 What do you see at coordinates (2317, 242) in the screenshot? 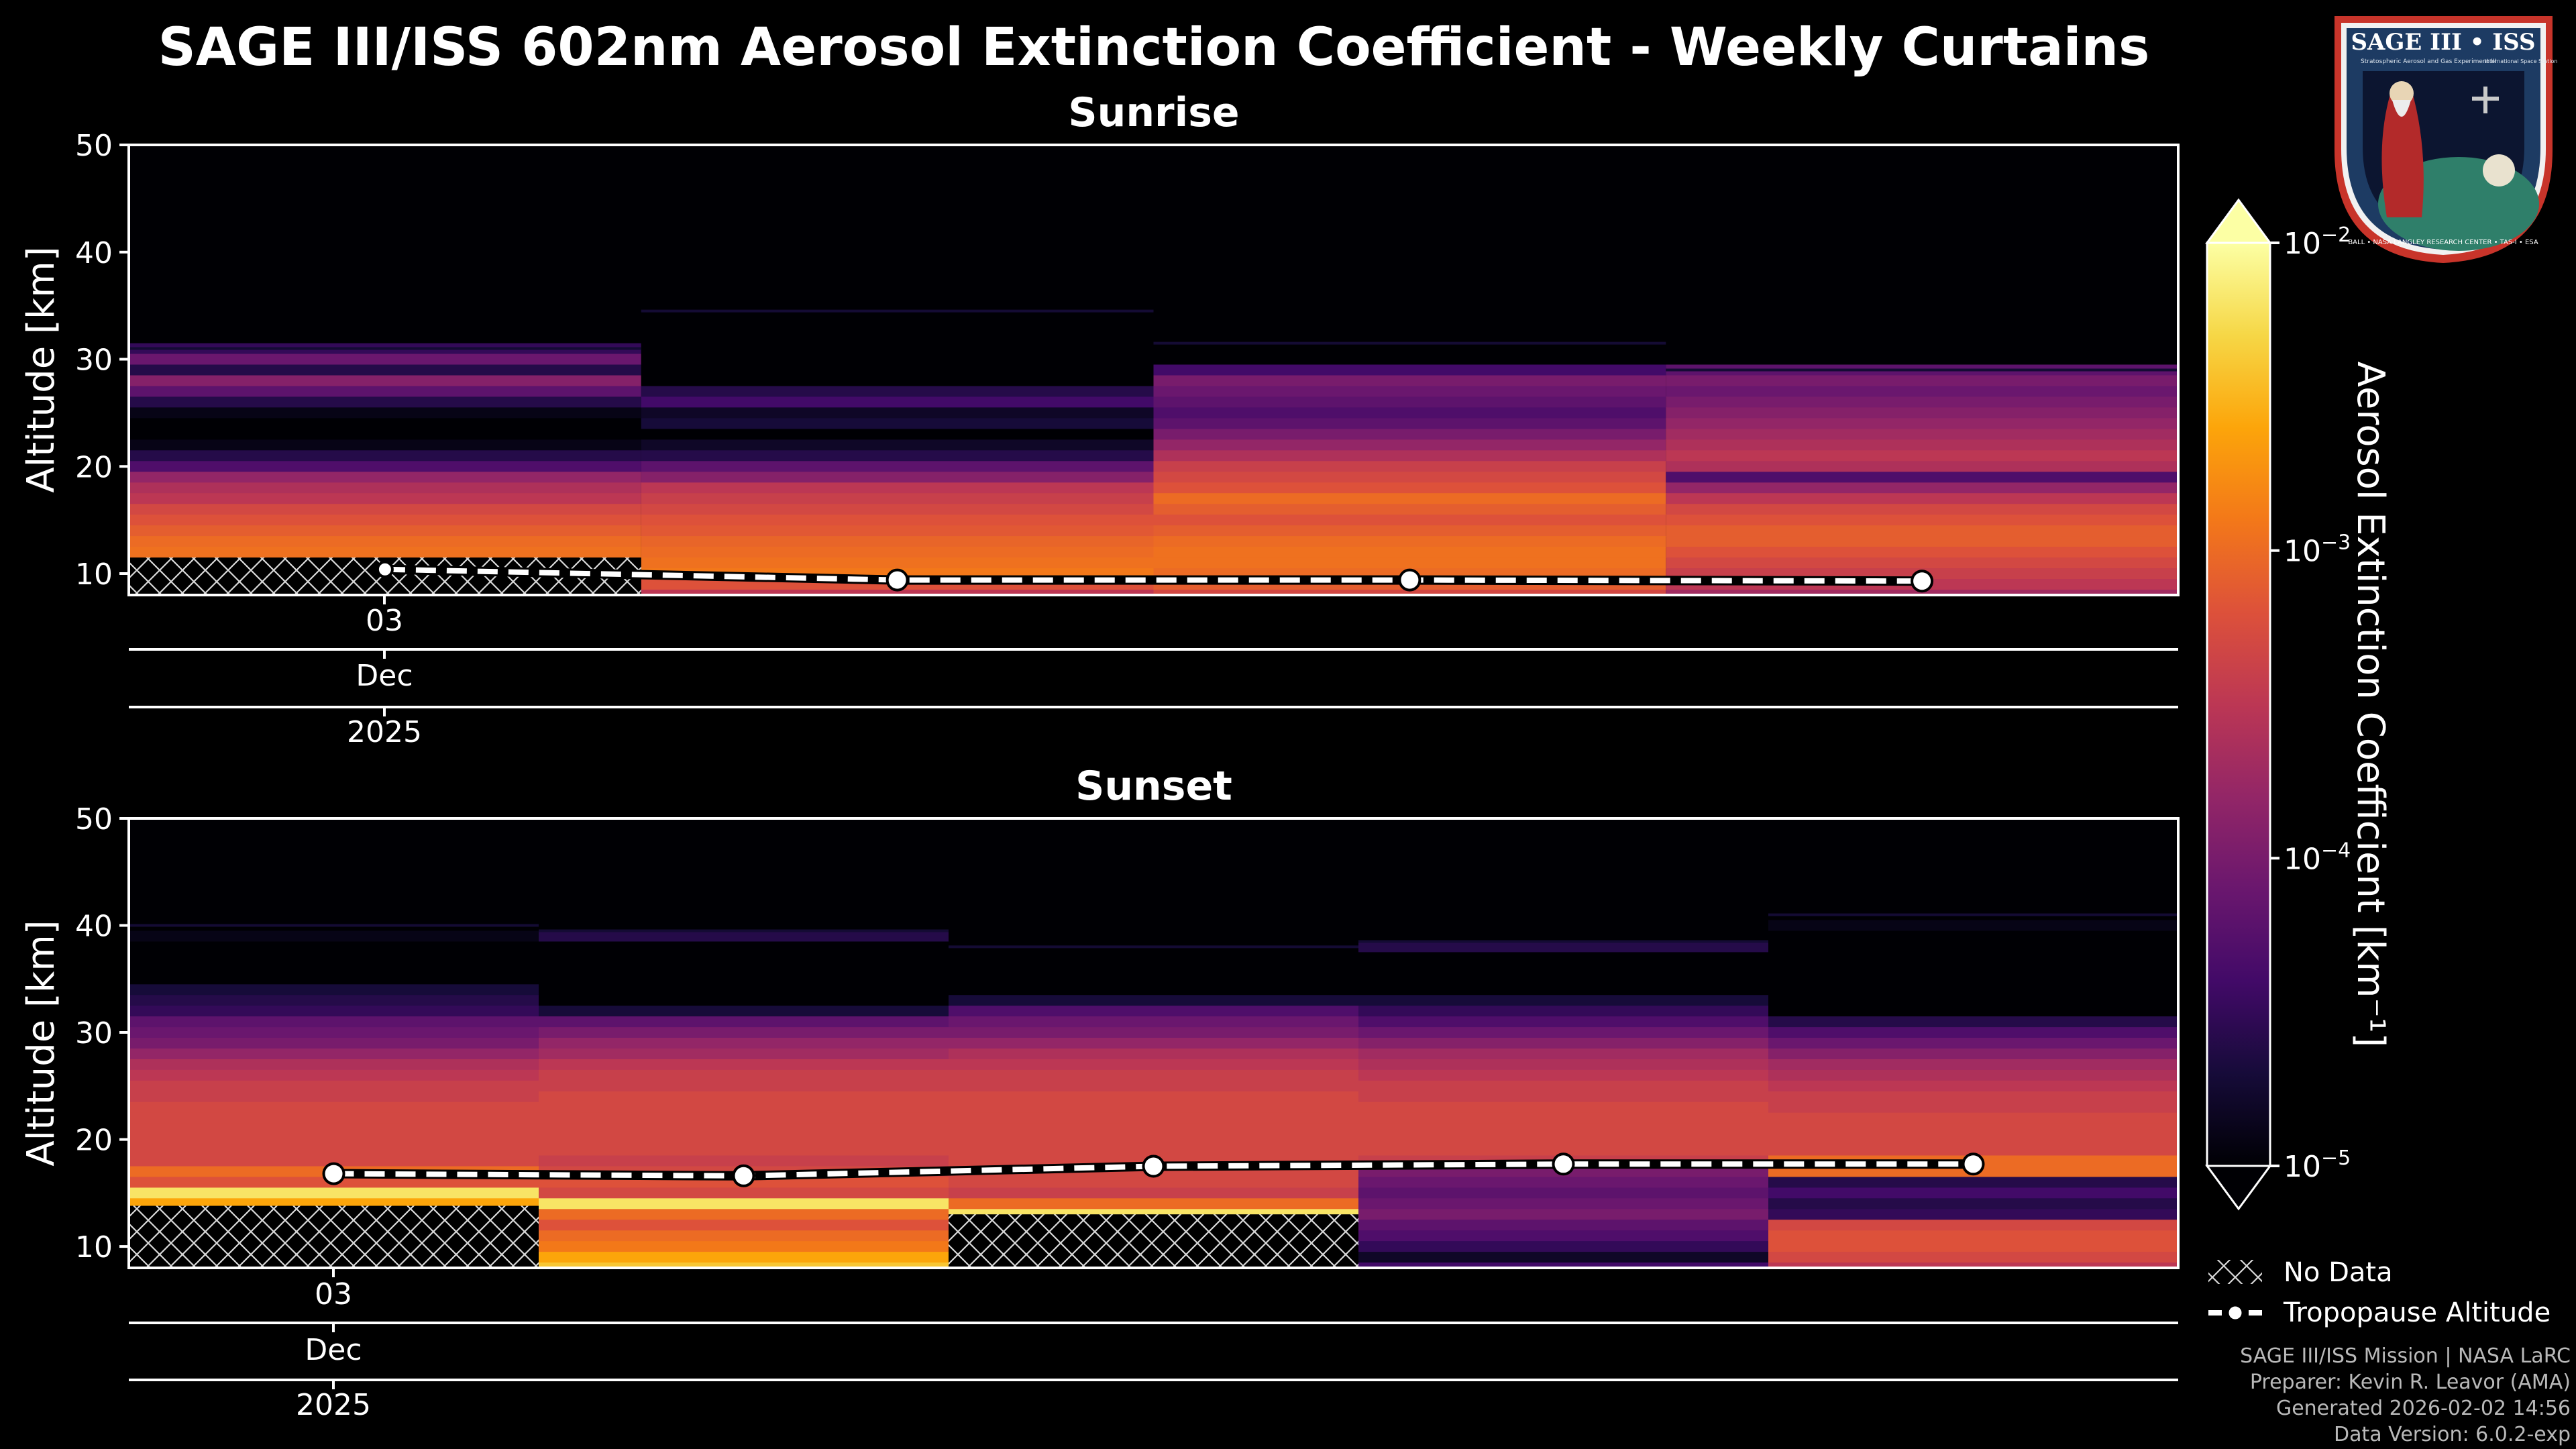
I see `colorbar-tick-label: 10⁻²` at bounding box center [2317, 242].